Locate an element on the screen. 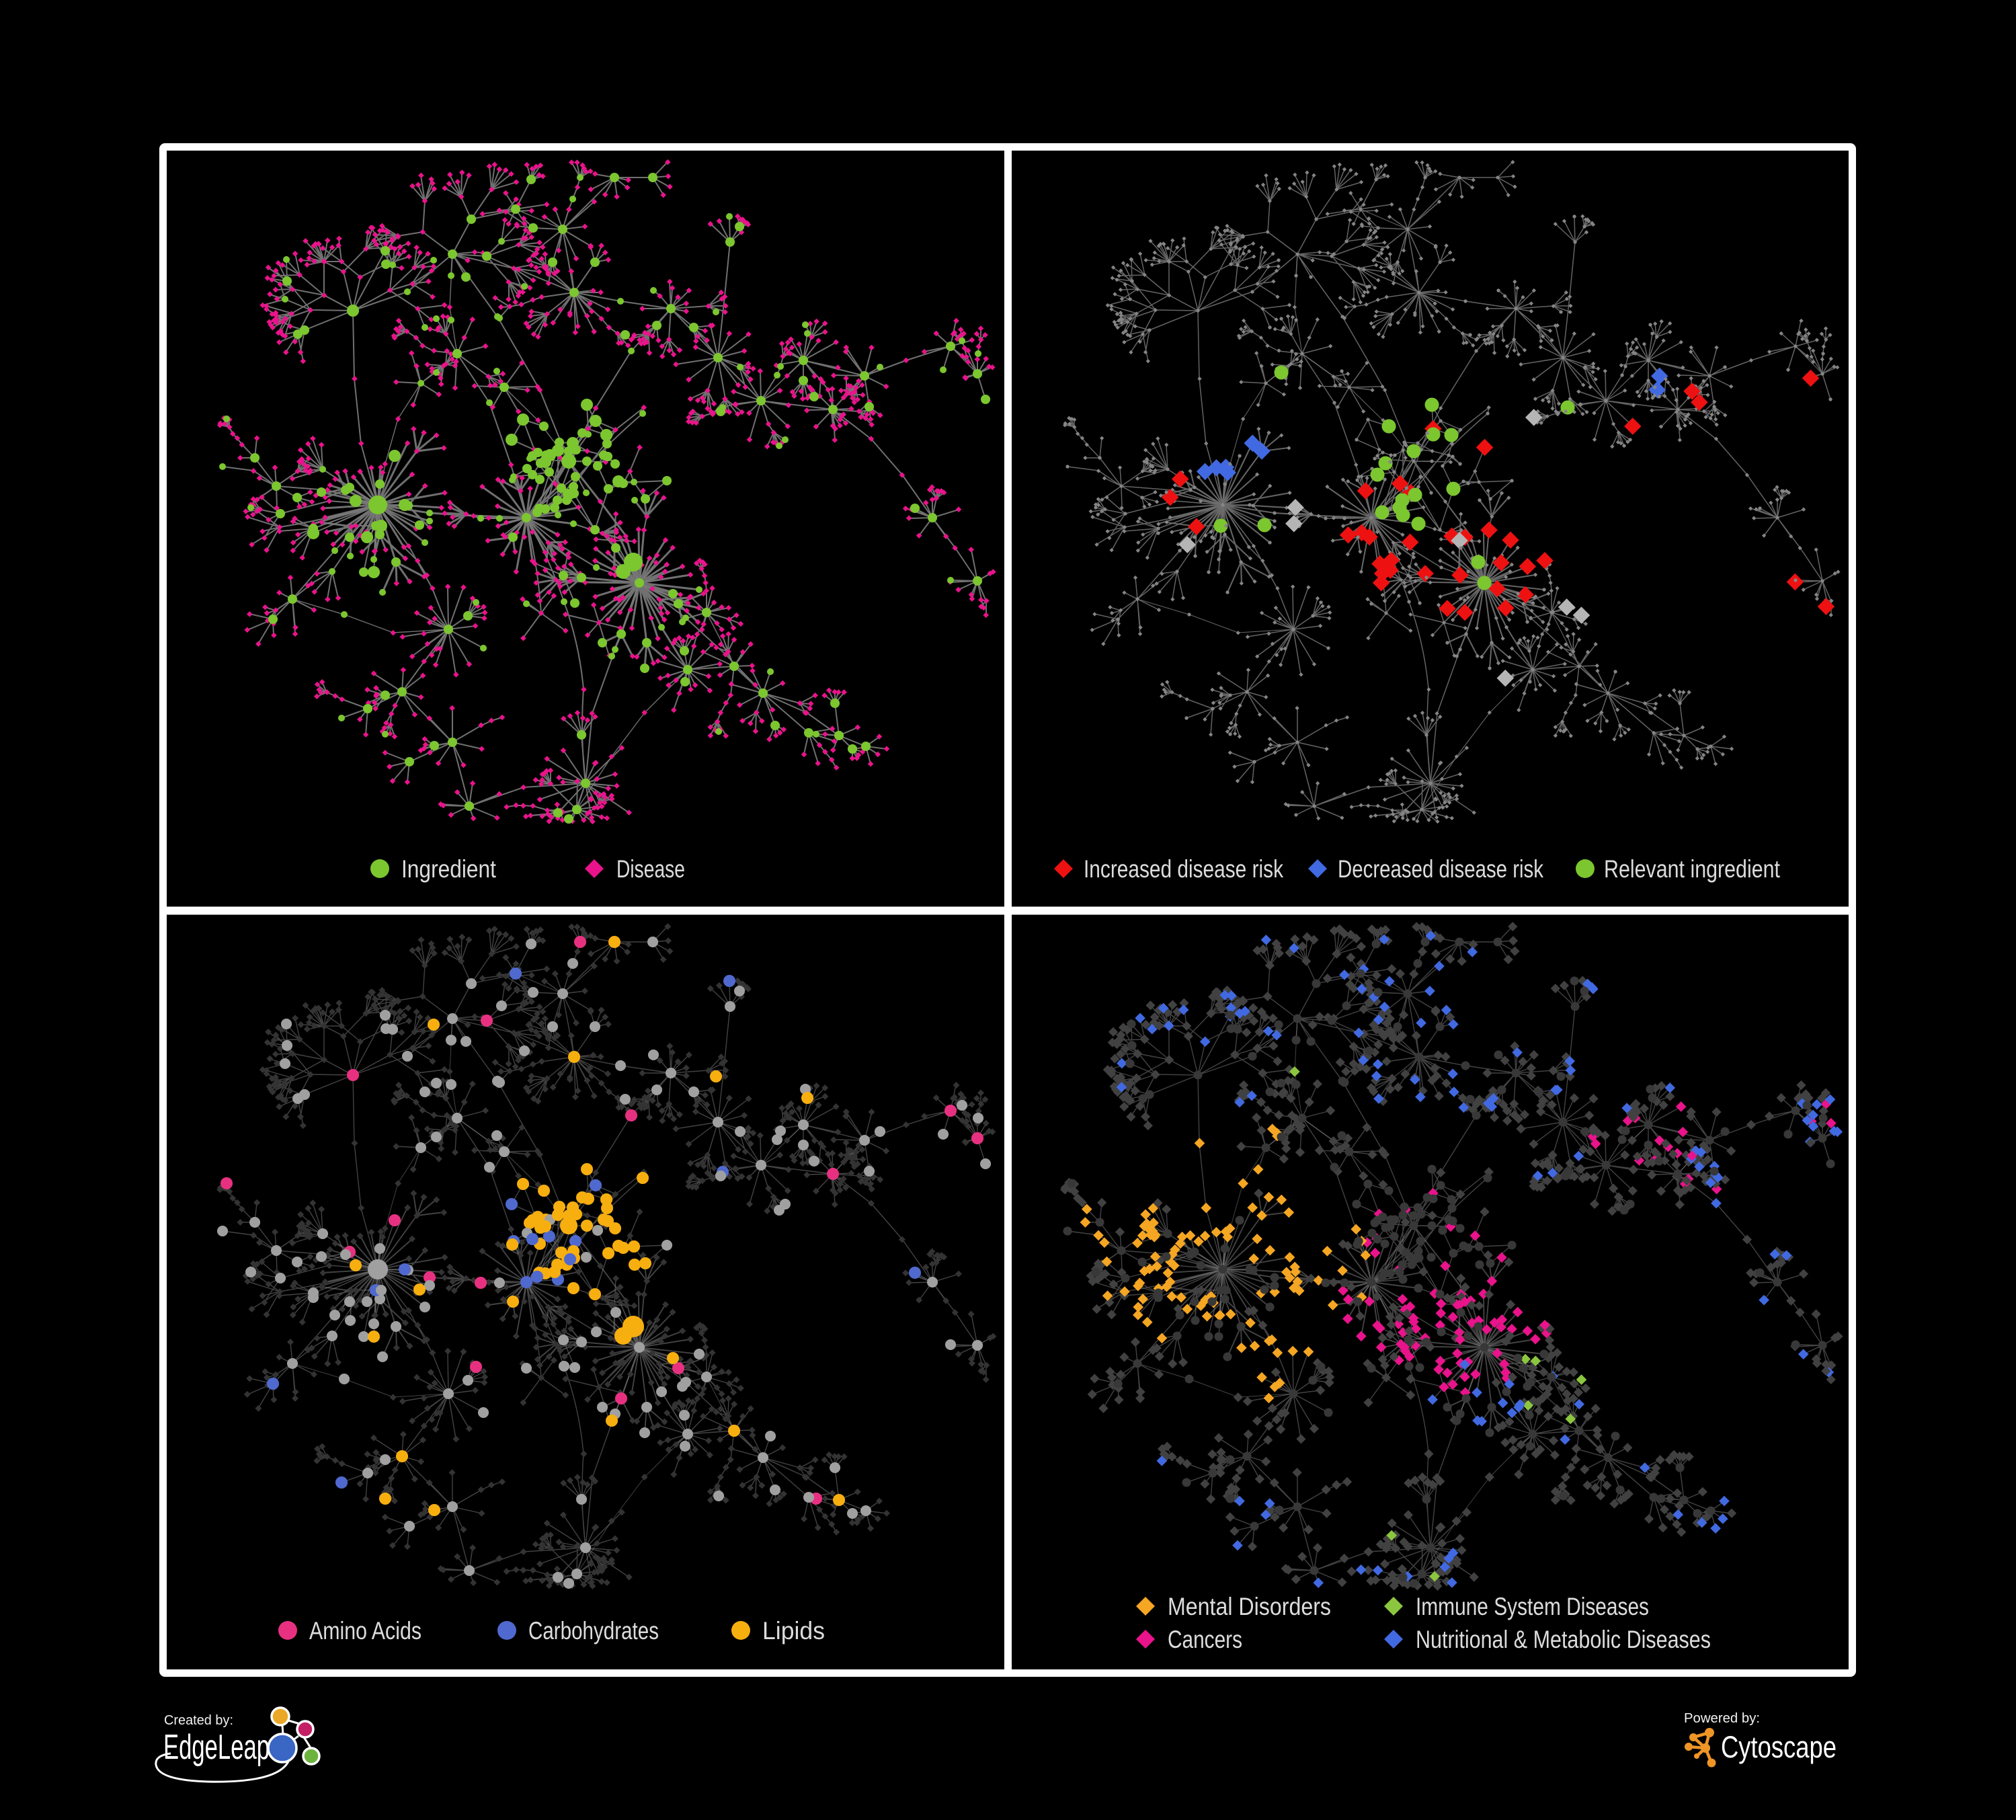  svg-text: Carbohydrates is located at coordinates (593, 1631).